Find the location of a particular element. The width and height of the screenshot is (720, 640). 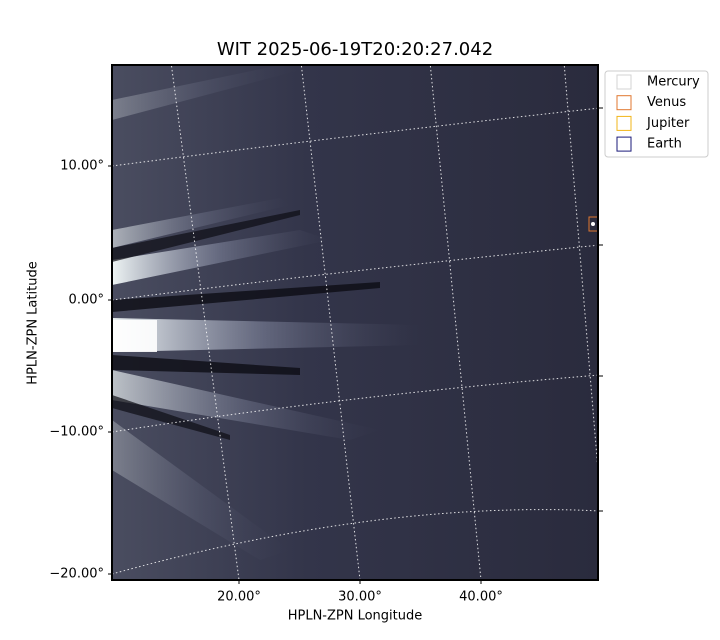

x-tick-label: 40.00° is located at coordinates (481, 597).